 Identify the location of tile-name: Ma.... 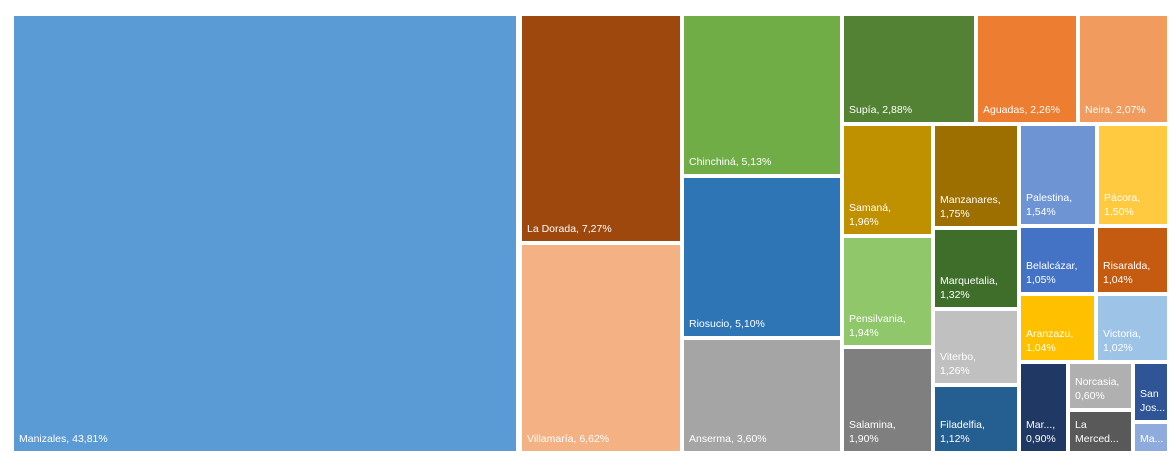
(1152, 439).